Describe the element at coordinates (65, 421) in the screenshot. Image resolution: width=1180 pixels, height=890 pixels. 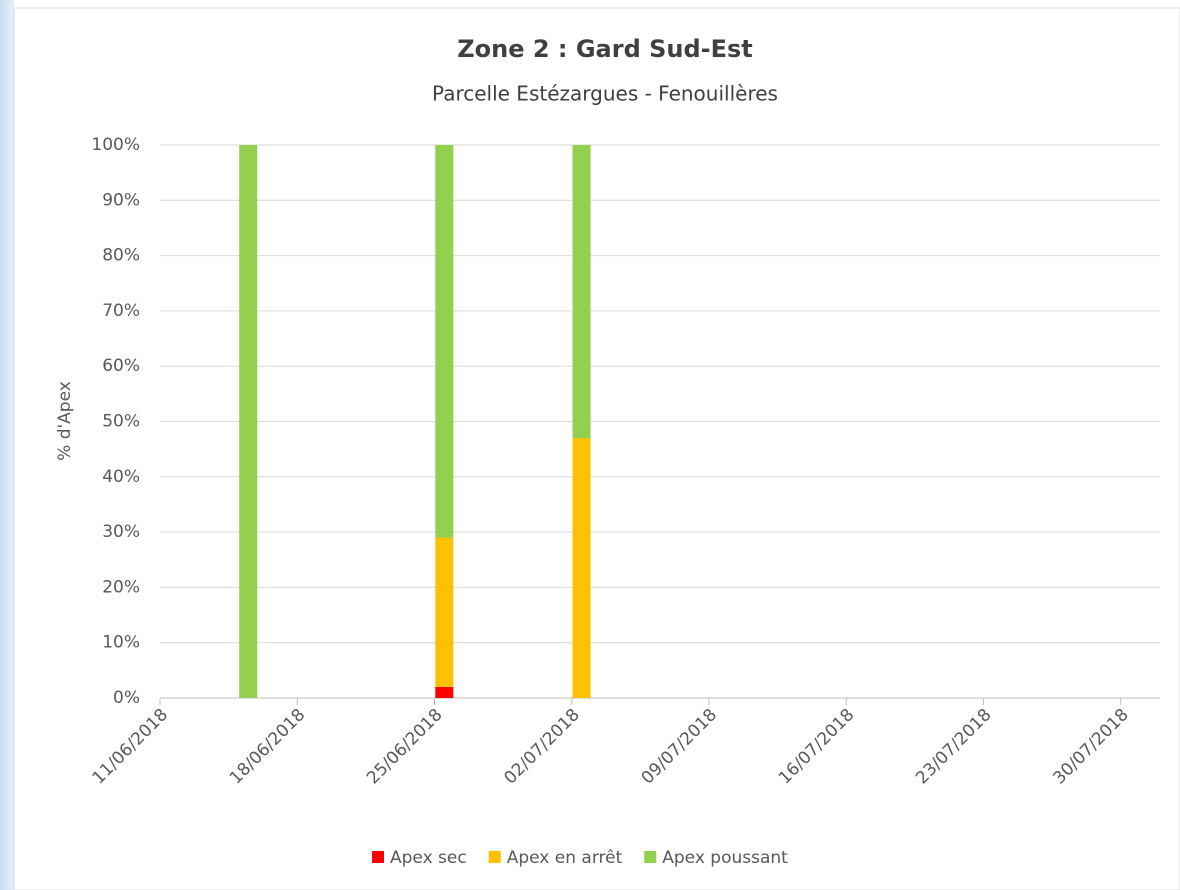
I see `y-axis-label: % d'Apex` at that location.